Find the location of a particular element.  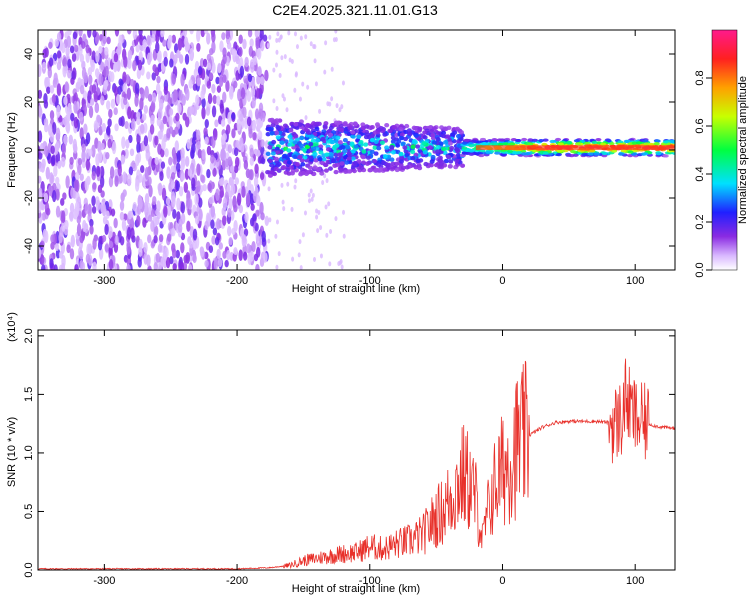

snr-y-multiplier: (x10⁴) is located at coordinates (12, 327).